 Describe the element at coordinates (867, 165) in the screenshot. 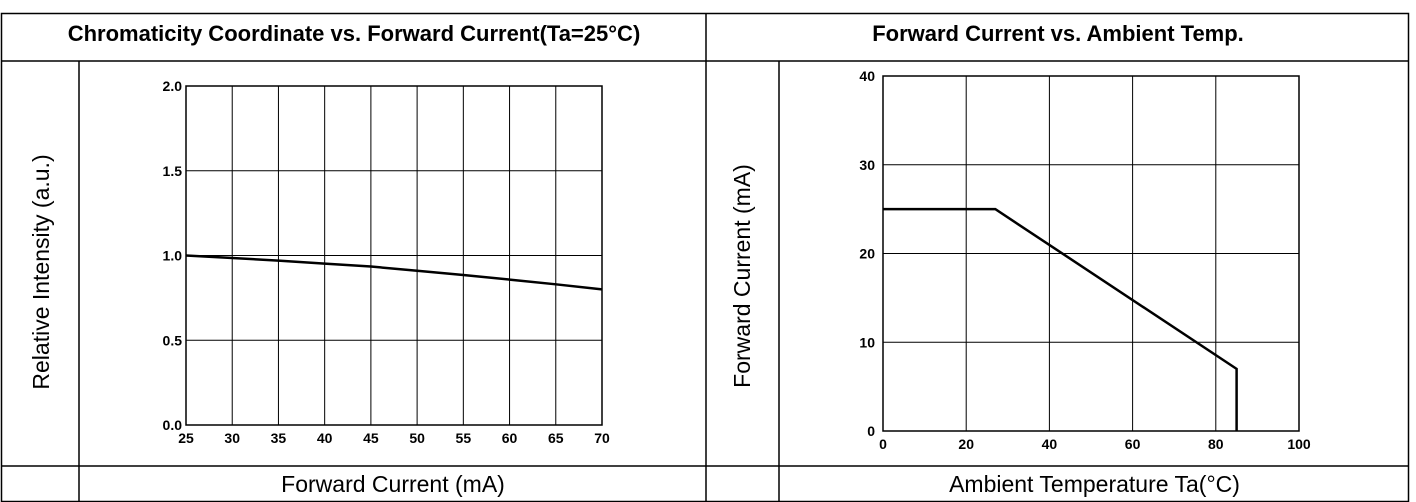

I see `chart-2-ytick-label: 30` at that location.